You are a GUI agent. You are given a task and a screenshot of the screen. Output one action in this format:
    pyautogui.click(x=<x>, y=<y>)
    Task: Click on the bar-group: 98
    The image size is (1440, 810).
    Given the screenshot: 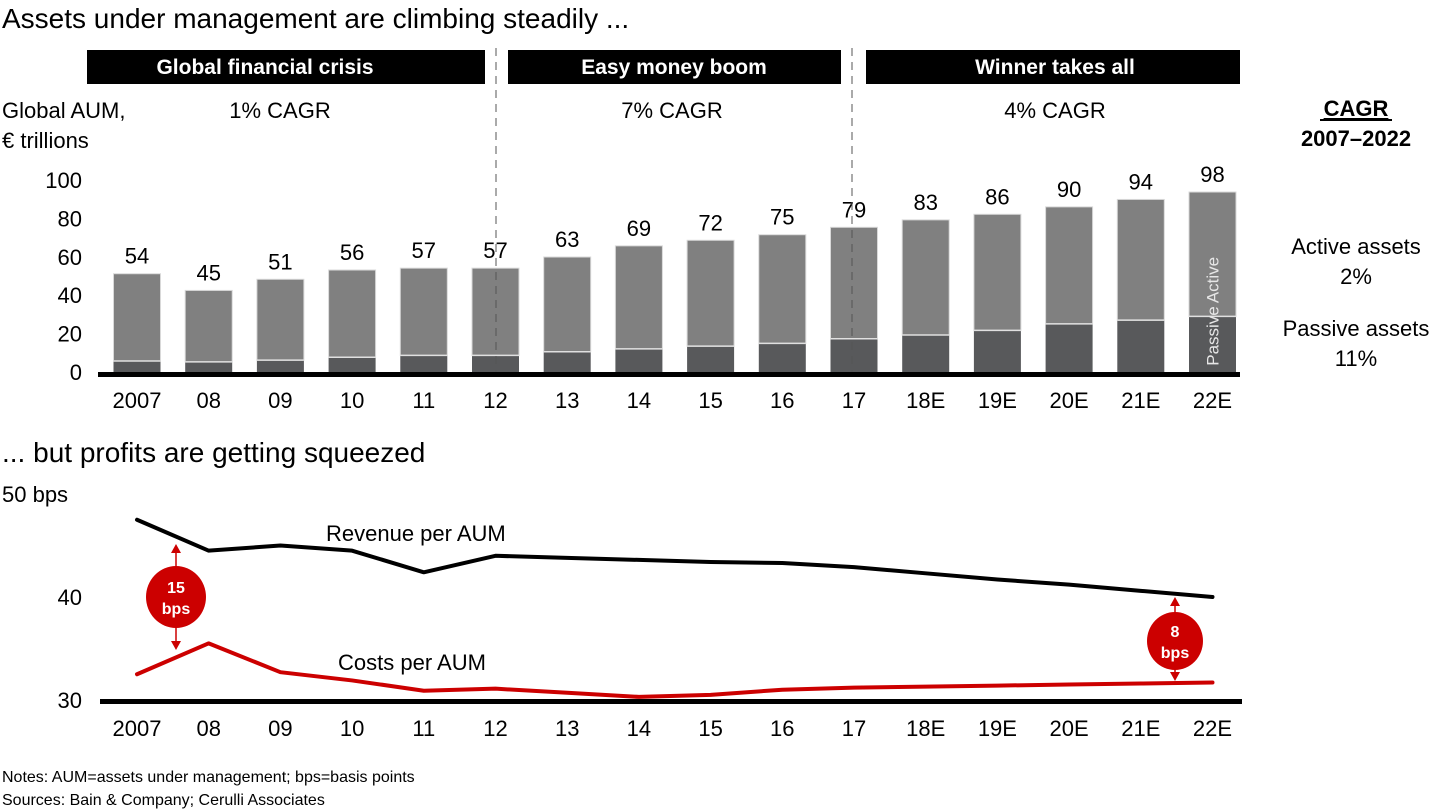 What is the action you would take?
    pyautogui.click(x=1212, y=268)
    